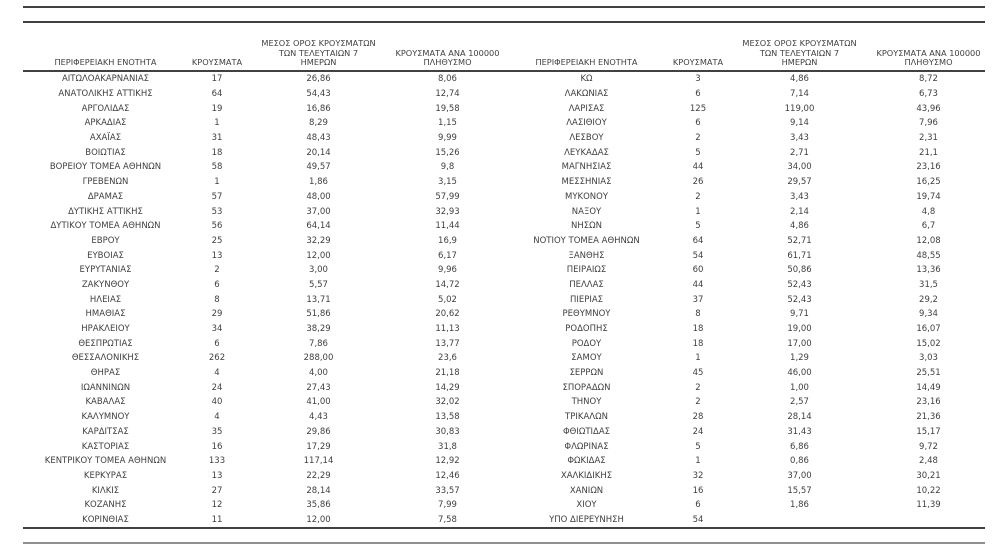  I want to click on per100k-cell: 4,8, so click(928, 211).